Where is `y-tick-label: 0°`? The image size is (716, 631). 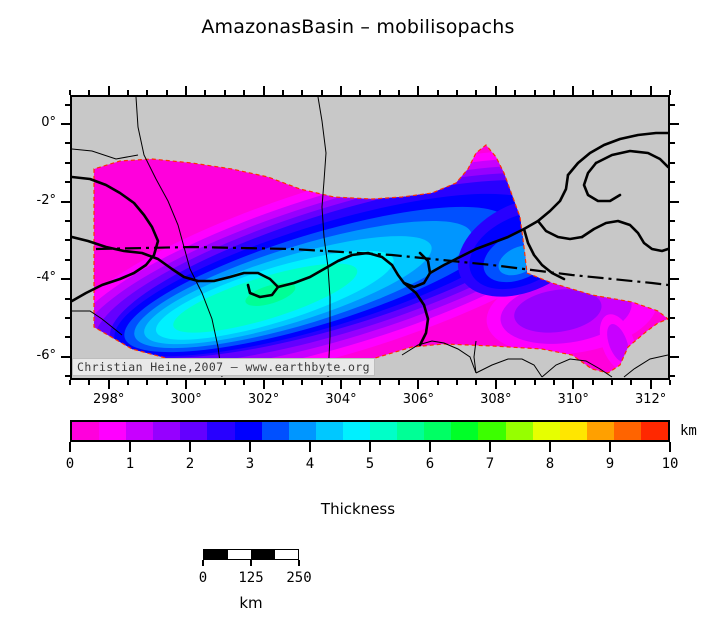
y-tick-label: 0° is located at coordinates (48, 123).